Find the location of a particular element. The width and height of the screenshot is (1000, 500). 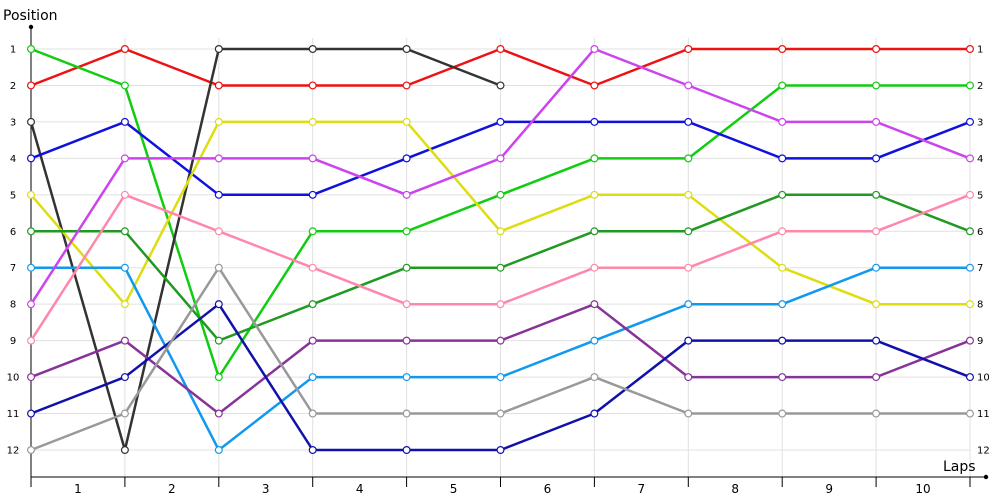

y-axis-title: Position is located at coordinates (30, 16).